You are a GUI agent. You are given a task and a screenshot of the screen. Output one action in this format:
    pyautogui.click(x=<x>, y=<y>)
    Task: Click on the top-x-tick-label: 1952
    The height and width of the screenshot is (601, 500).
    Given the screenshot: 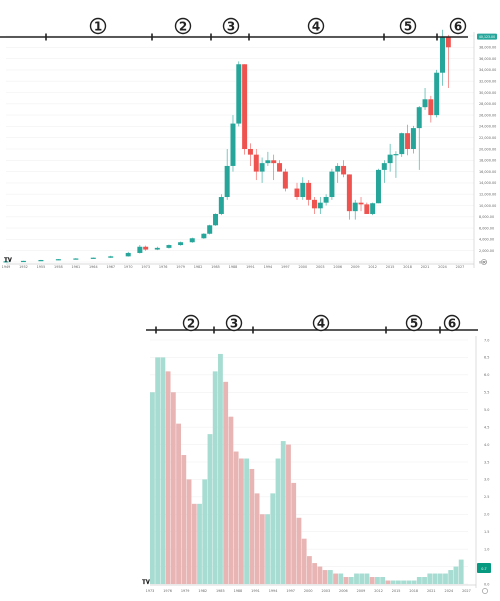 What is the action you would take?
    pyautogui.click(x=23, y=267)
    